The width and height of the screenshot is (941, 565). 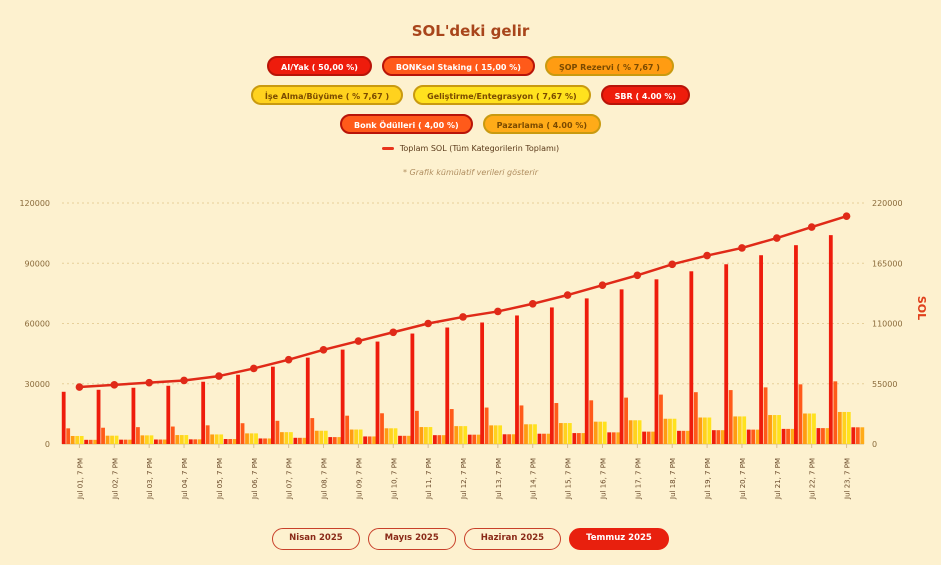 I want to click on legend-ise-alma: İşe Alma/Büyüme ( % 7,67 ), so click(x=327, y=95).